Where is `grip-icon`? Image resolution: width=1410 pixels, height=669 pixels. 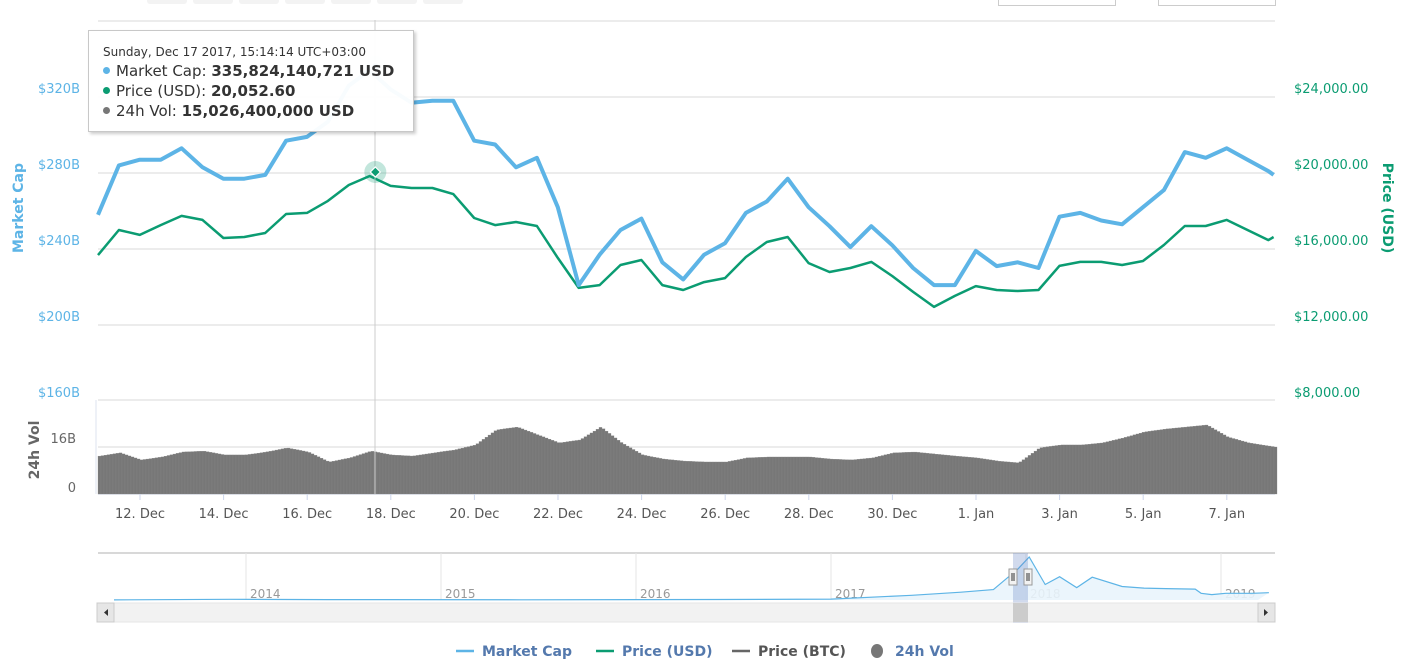
grip-icon is located at coordinates (1028, 577).